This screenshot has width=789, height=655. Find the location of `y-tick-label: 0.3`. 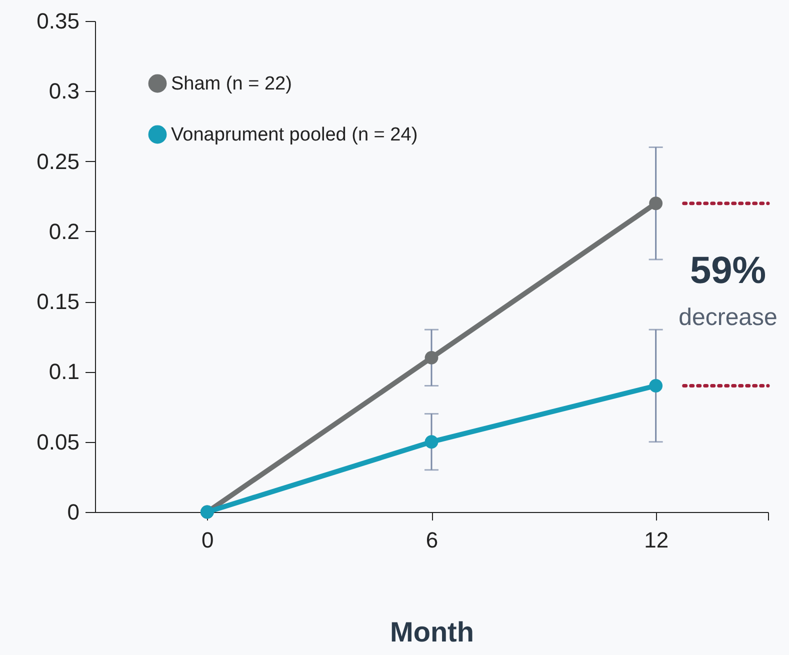

y-tick-label: 0.3 is located at coordinates (64, 91).